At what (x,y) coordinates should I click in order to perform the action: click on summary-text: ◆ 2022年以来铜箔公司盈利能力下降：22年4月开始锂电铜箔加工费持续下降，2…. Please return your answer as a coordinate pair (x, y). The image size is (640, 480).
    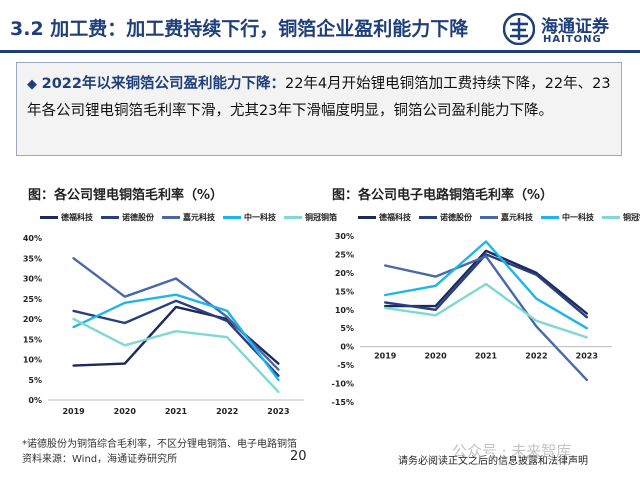
    Looking at the image, I should click on (322, 98).